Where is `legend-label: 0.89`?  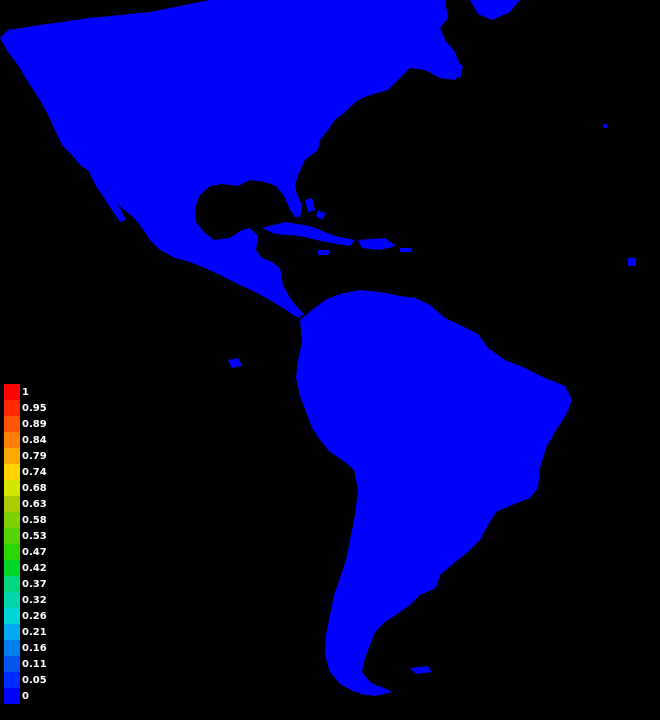 legend-label: 0.89 is located at coordinates (34, 424).